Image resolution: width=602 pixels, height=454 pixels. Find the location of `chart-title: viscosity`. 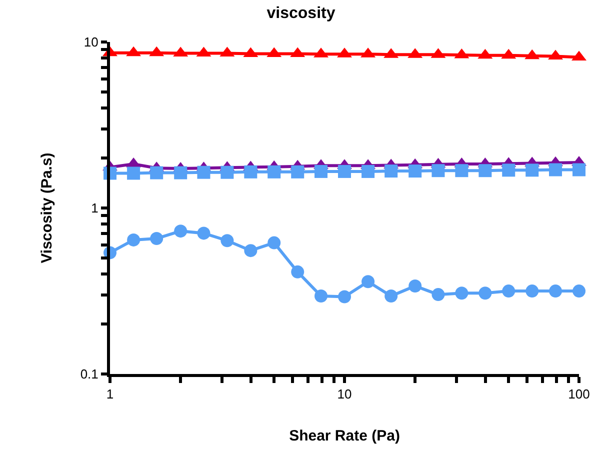

chart-title: viscosity is located at coordinates (301, 13).